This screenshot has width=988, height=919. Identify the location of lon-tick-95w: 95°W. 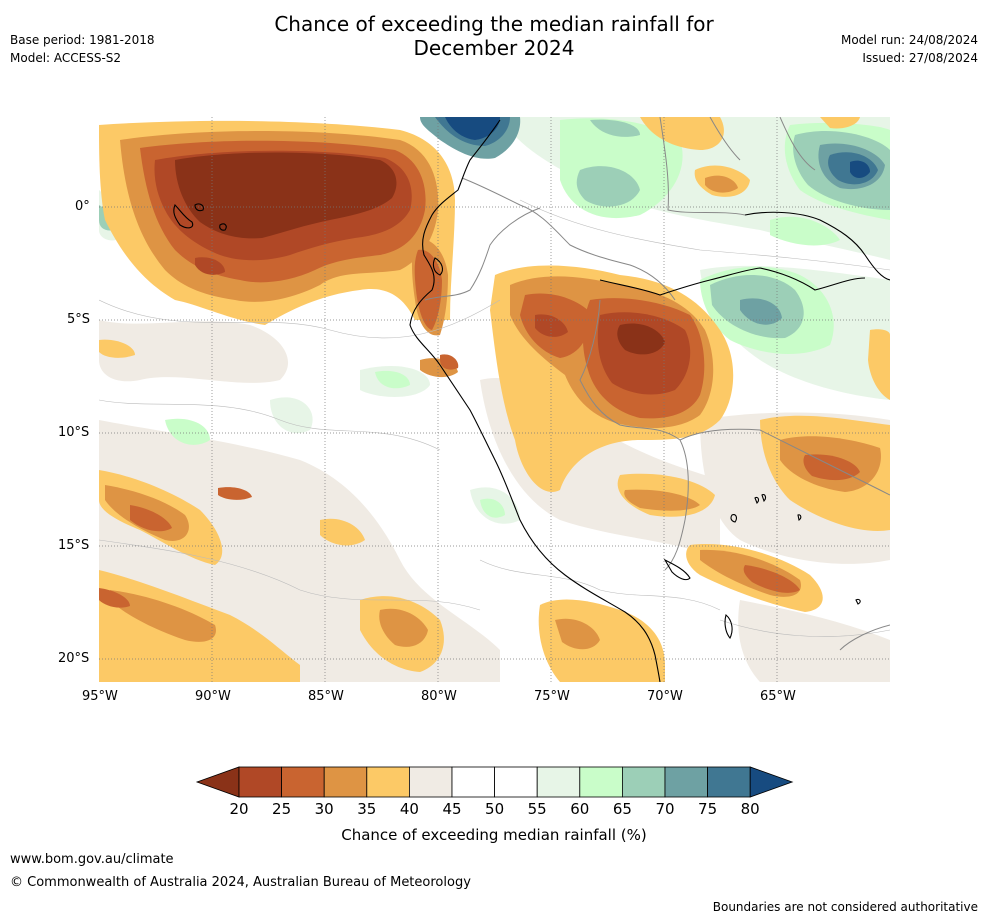
(100, 696).